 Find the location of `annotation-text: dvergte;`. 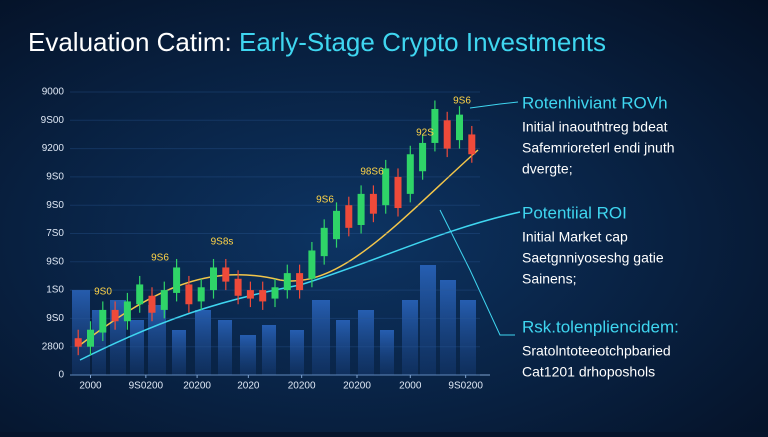

annotation-text: dvergte; is located at coordinates (547, 169).